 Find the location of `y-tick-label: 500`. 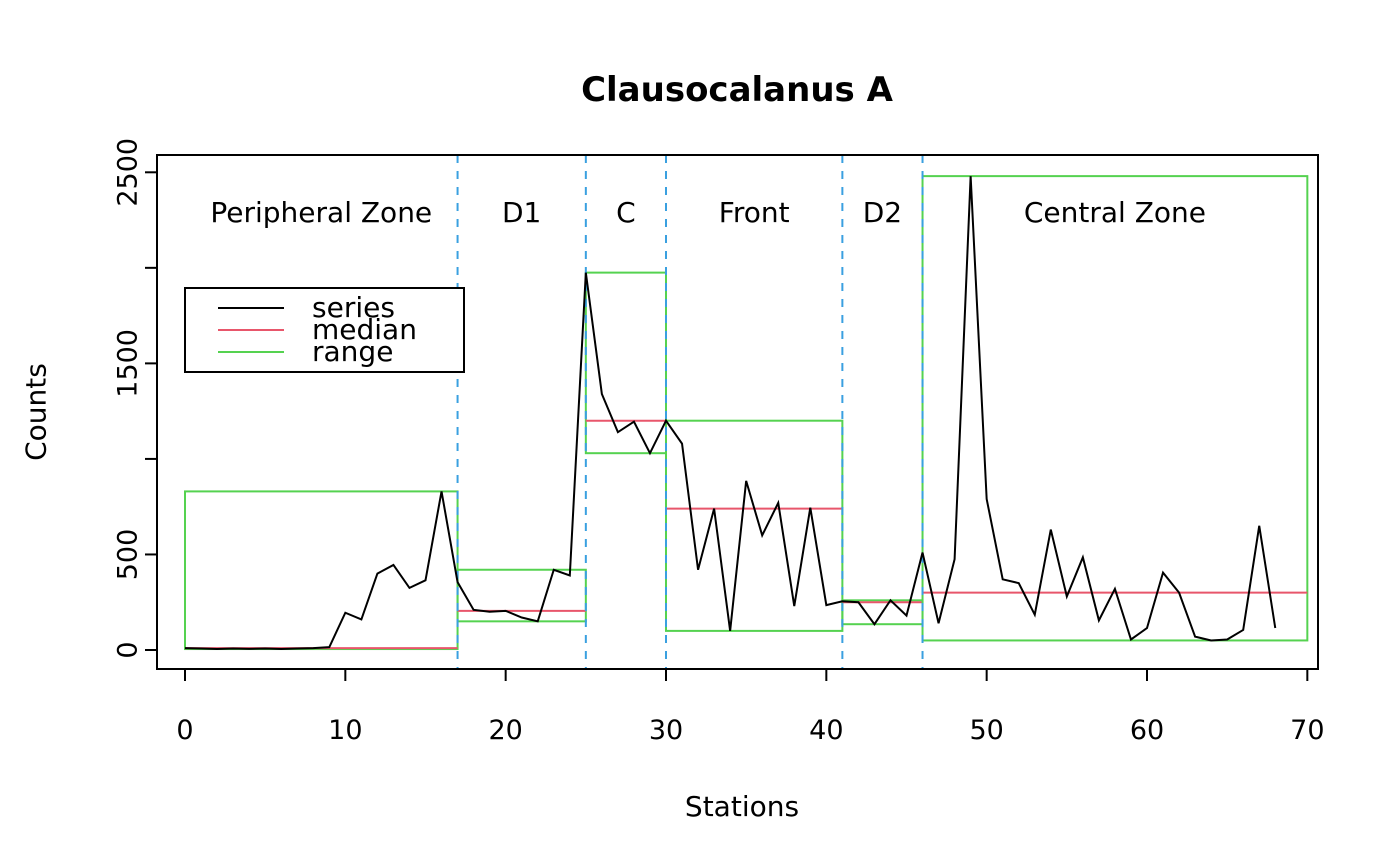

y-tick-label: 500 is located at coordinates (128, 555).